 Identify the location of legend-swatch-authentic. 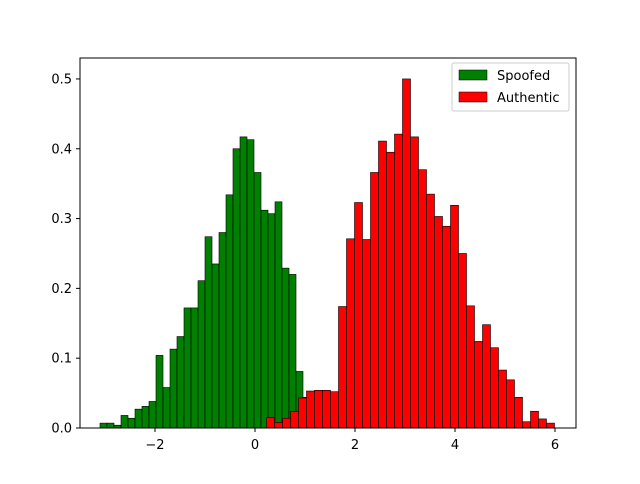
(473, 97).